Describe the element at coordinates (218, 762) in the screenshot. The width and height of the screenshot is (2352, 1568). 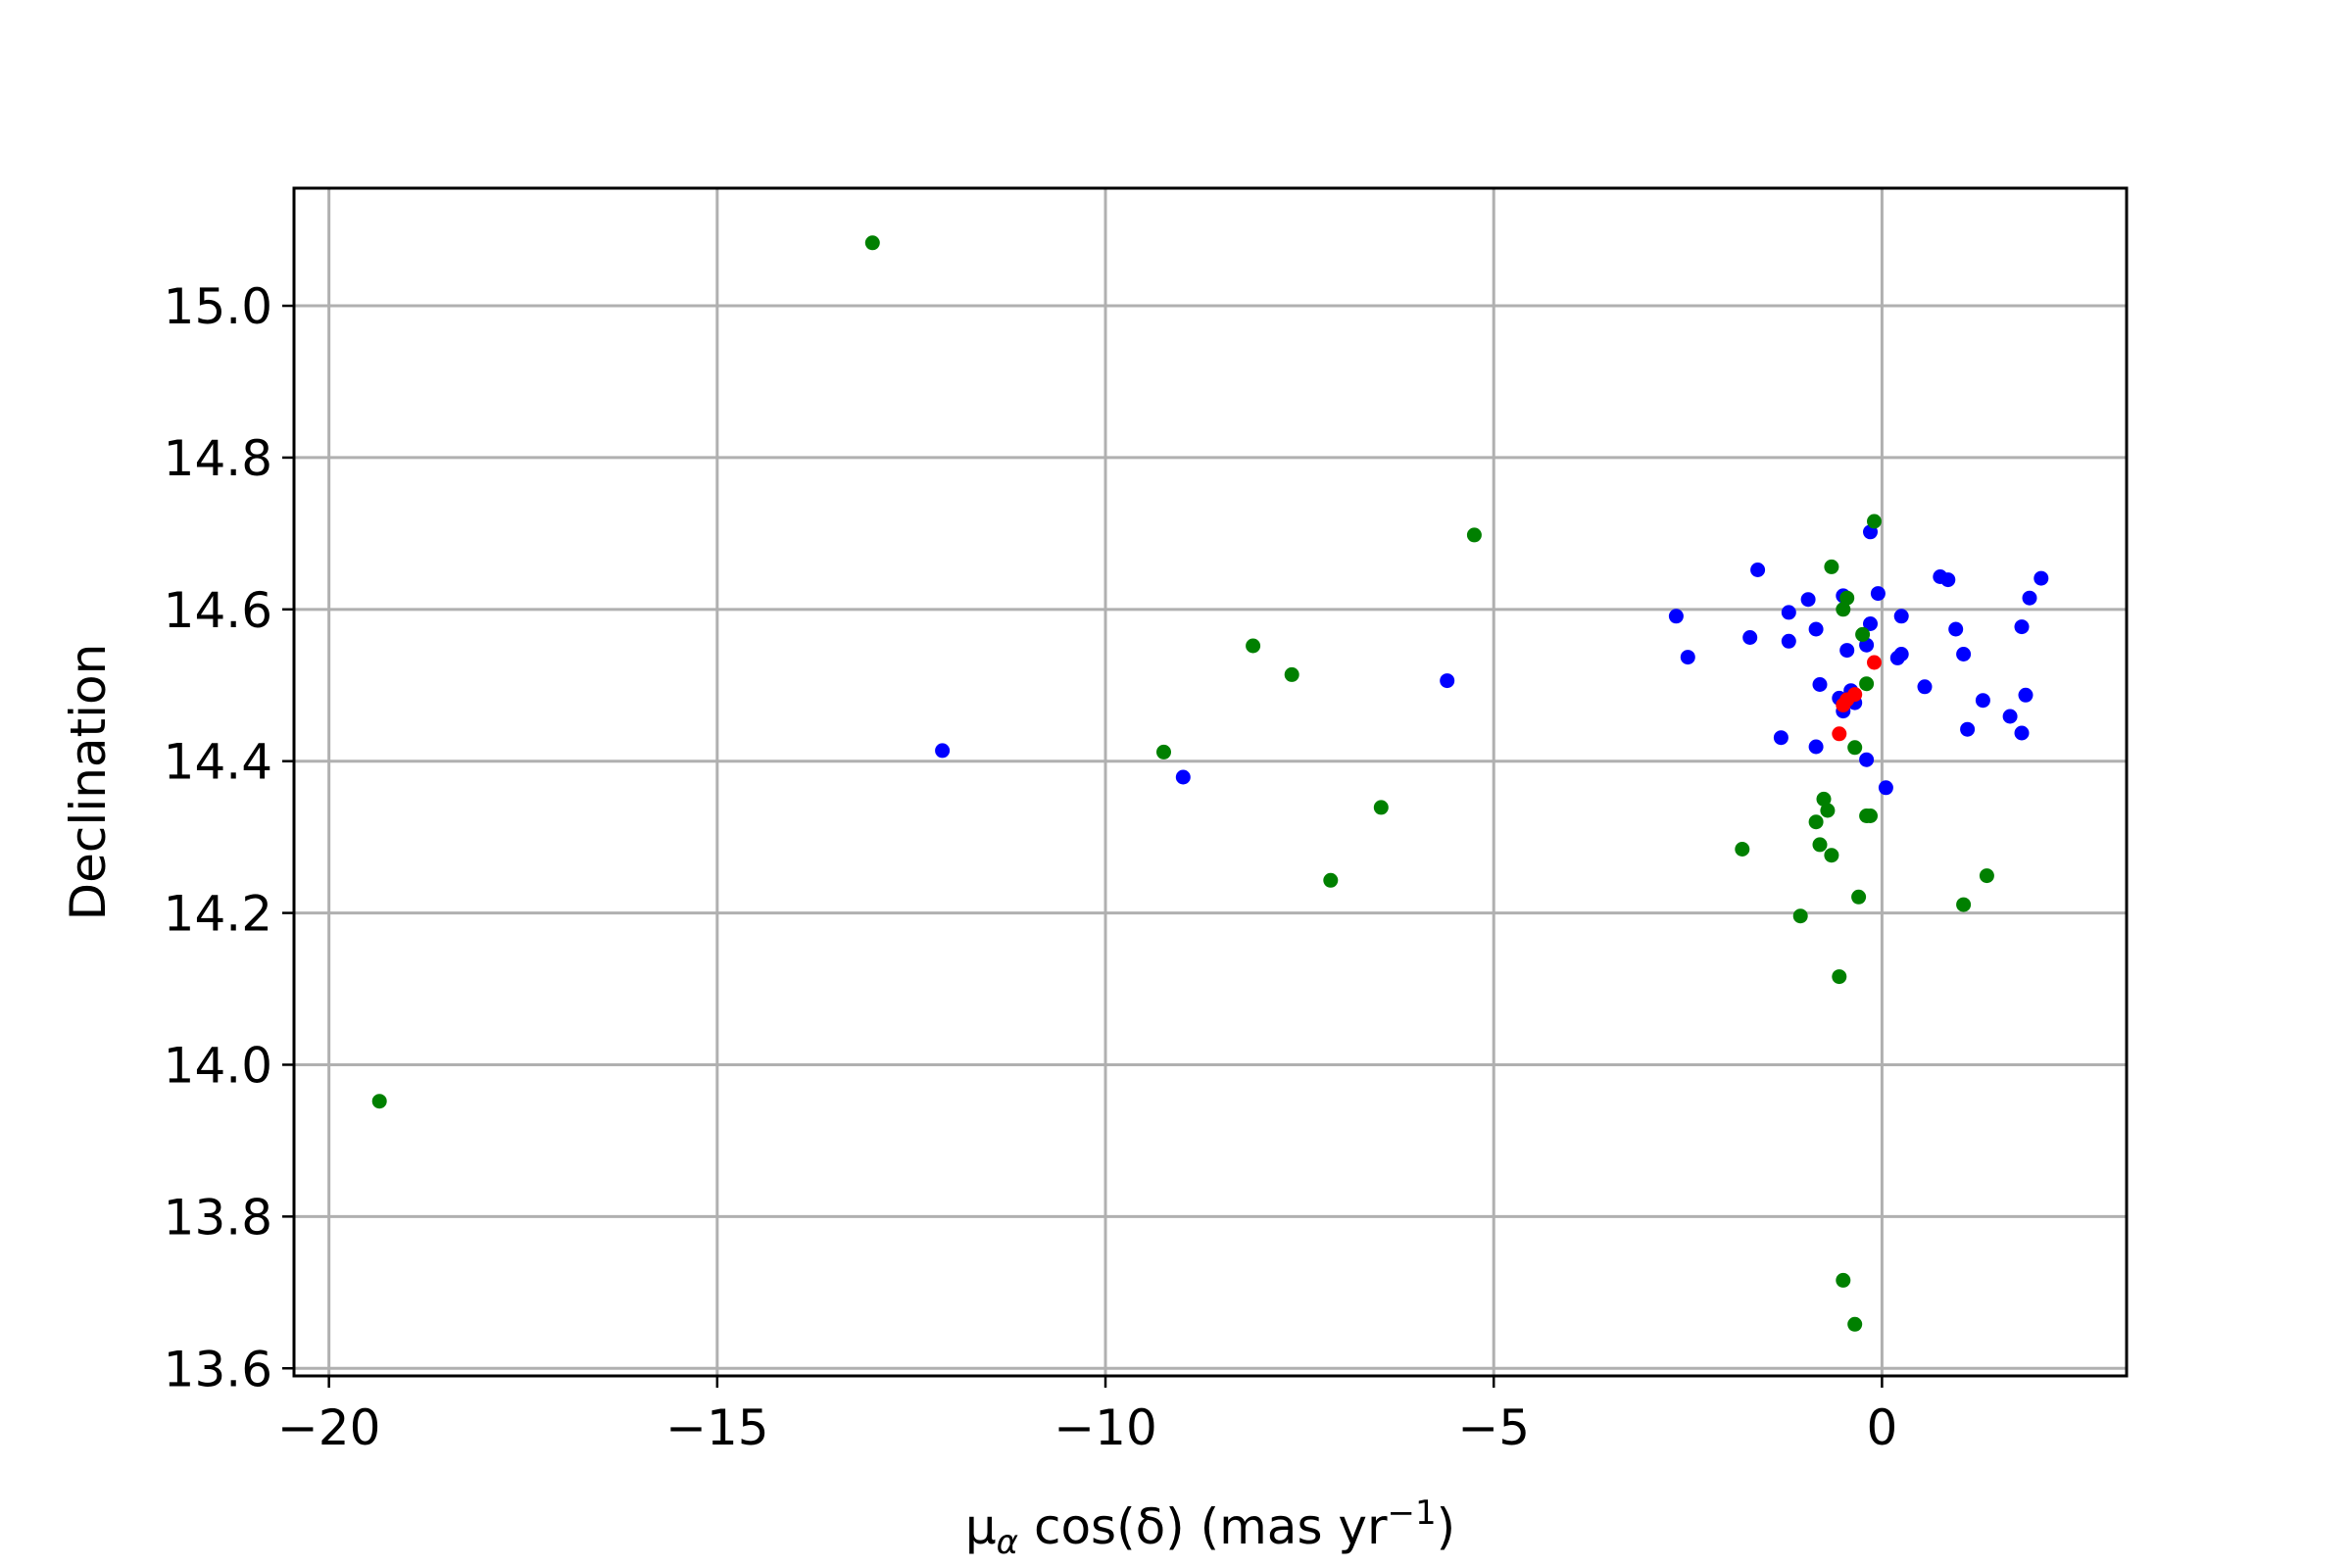
I see `y-tick-label: 14.4` at that location.